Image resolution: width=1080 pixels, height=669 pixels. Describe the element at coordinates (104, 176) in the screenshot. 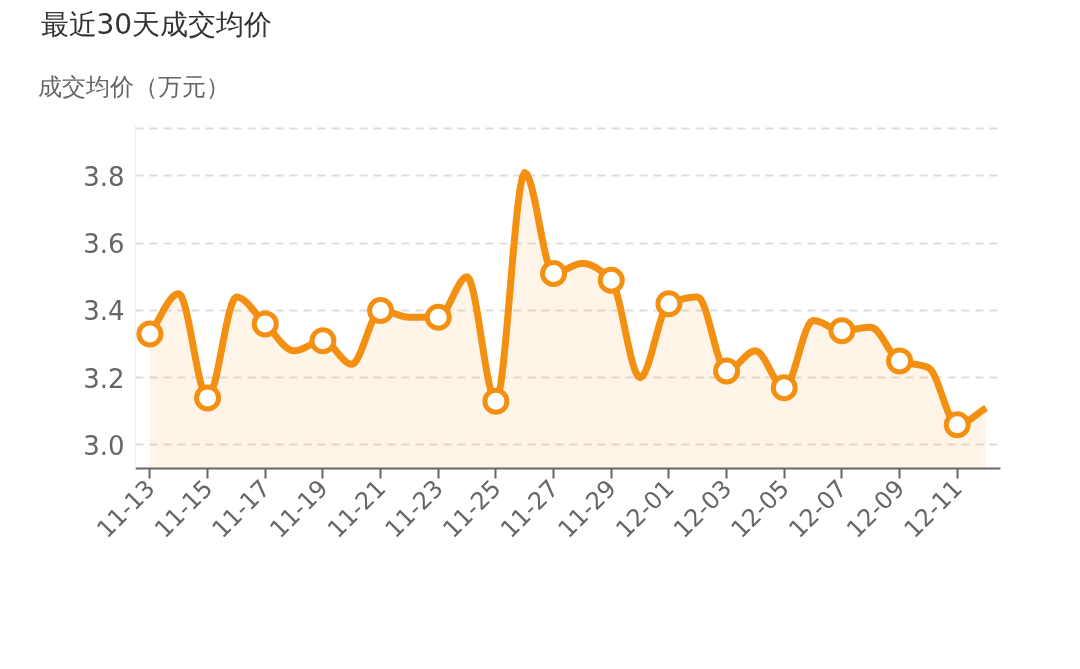

I see `y-tick-label: 3.8` at that location.